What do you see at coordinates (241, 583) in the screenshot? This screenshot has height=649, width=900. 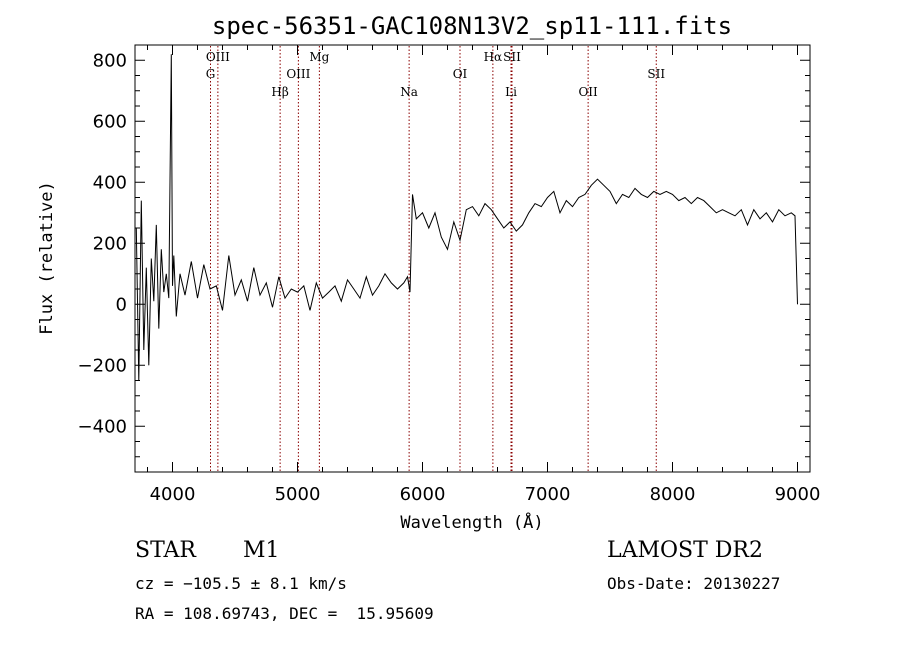 I see `redshift-info: cz = −105.5 ± 8.1 km/s` at bounding box center [241, 583].